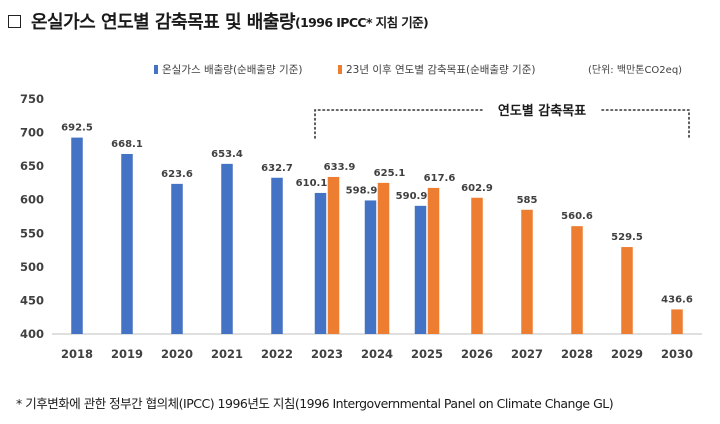 Image resolution: width=720 pixels, height=424 pixels. I want to click on y-tick-label: 400, so click(32, 334).